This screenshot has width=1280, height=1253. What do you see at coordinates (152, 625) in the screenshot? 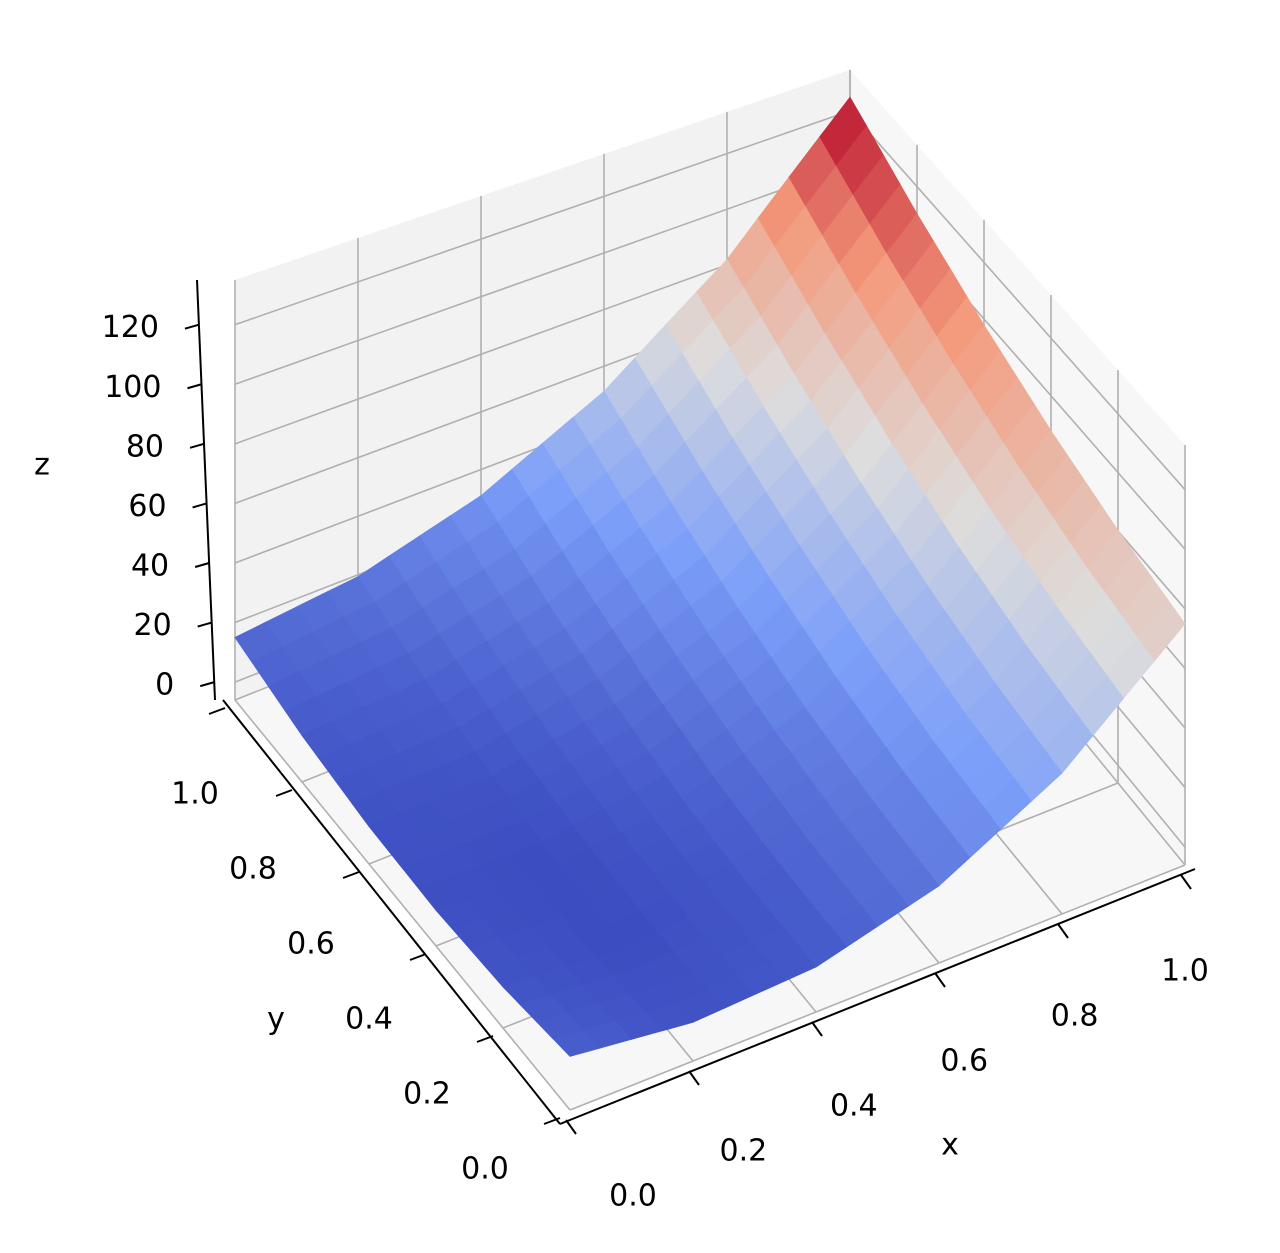
I see `z-tick-label: 20` at bounding box center [152, 625].